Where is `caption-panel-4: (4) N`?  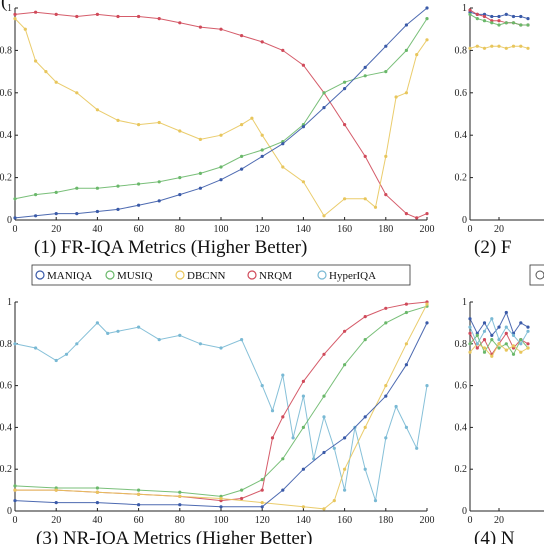 caption-panel-4: (4) N is located at coordinates (494, 536).